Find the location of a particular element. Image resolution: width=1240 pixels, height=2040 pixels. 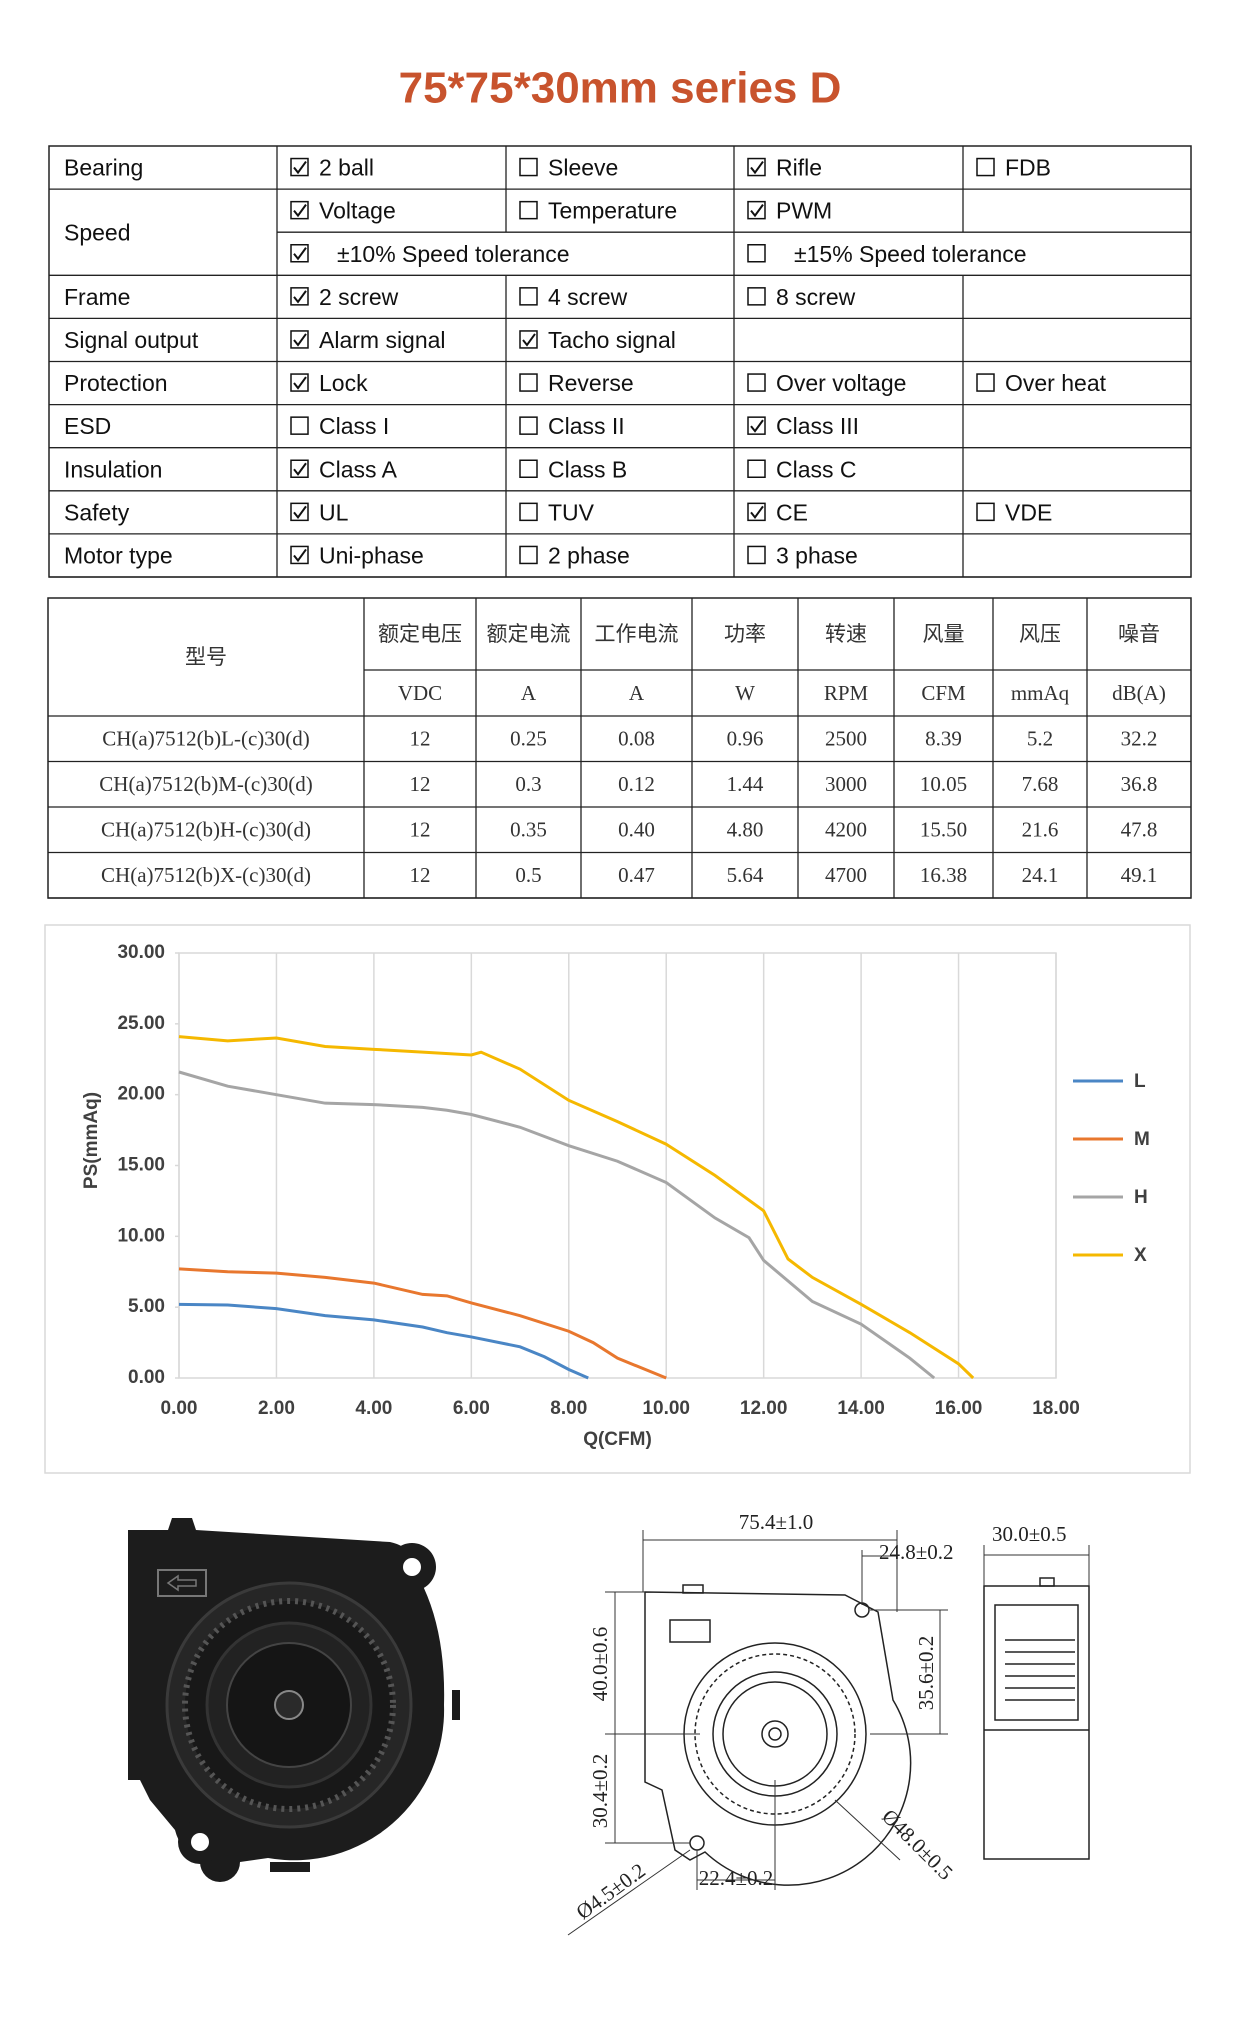

table-cell: 4700 is located at coordinates (846, 875).